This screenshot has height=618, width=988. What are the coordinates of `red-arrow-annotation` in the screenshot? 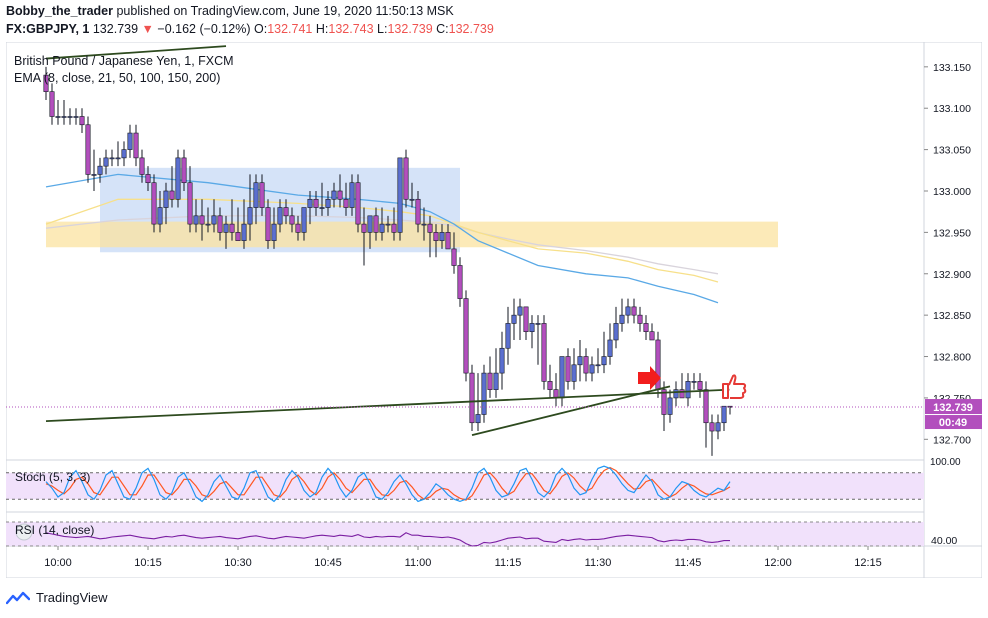 It's located at (649, 378).